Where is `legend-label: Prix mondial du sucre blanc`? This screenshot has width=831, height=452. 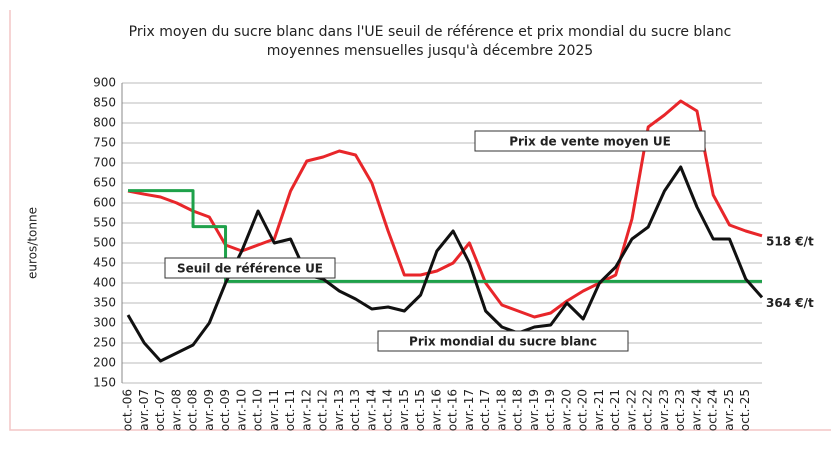
legend-label: Prix mondial du sucre blanc is located at coordinates (503, 342).